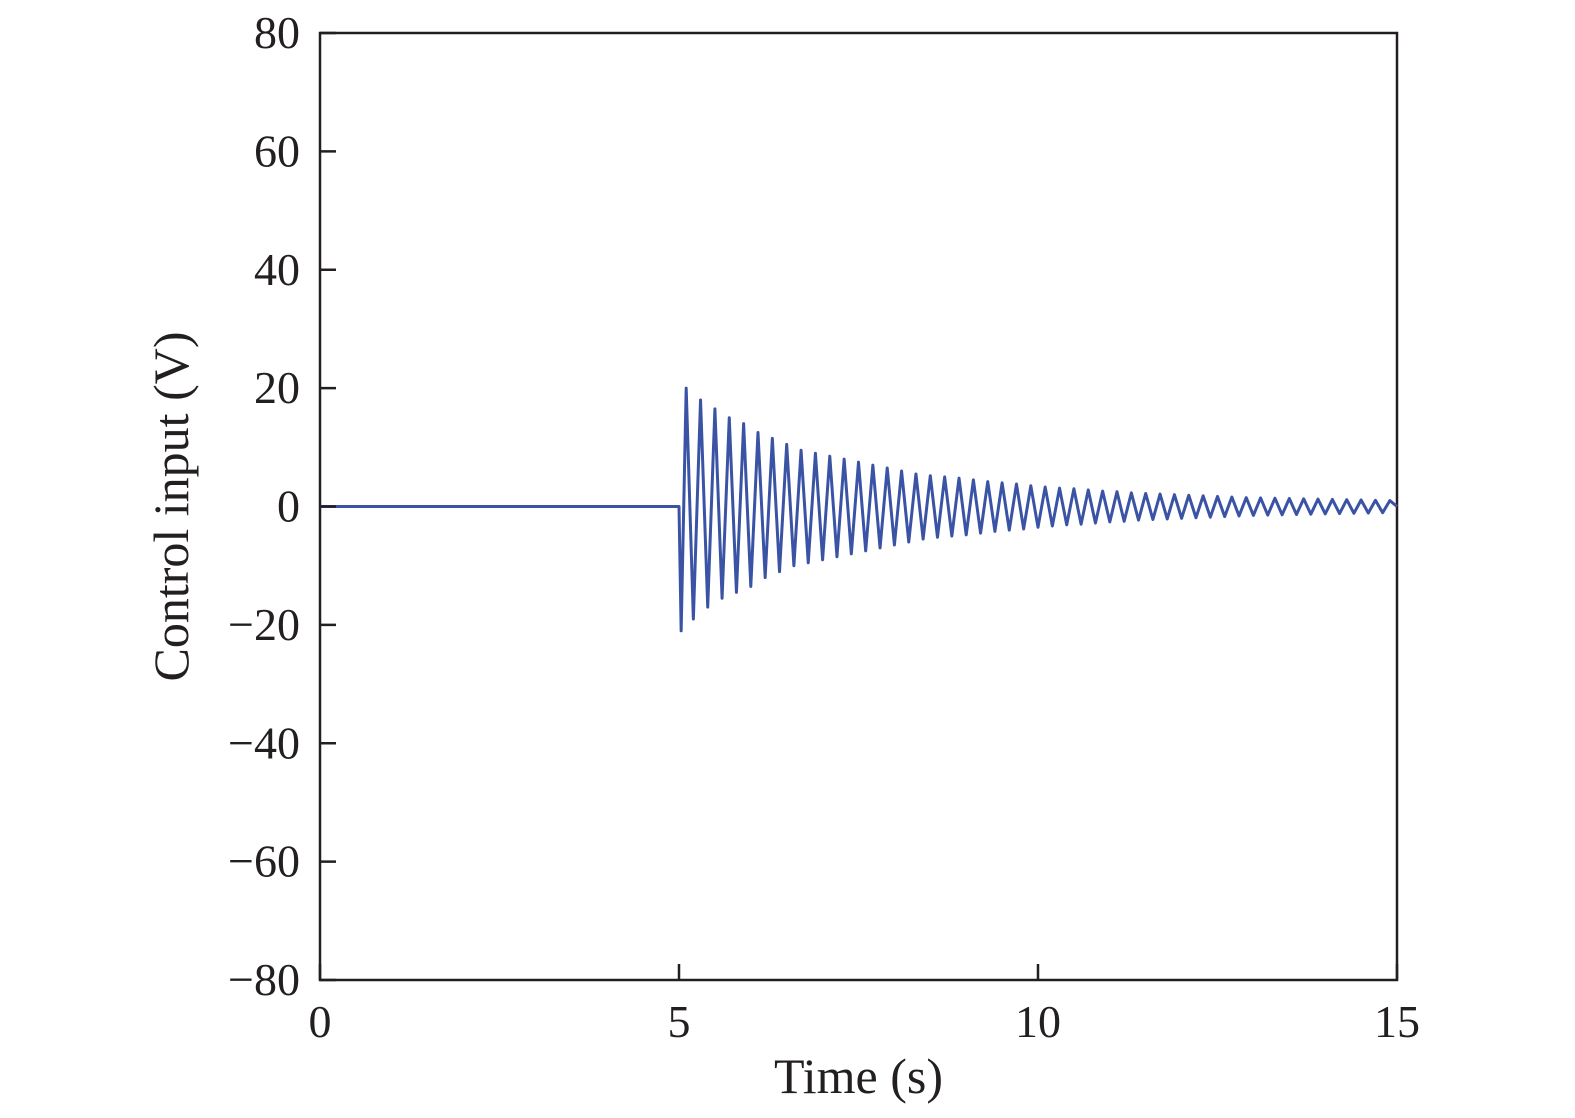 The width and height of the screenshot is (1575, 1118). What do you see at coordinates (171, 507) in the screenshot?
I see `y-axis-label: Control input (V)` at bounding box center [171, 507].